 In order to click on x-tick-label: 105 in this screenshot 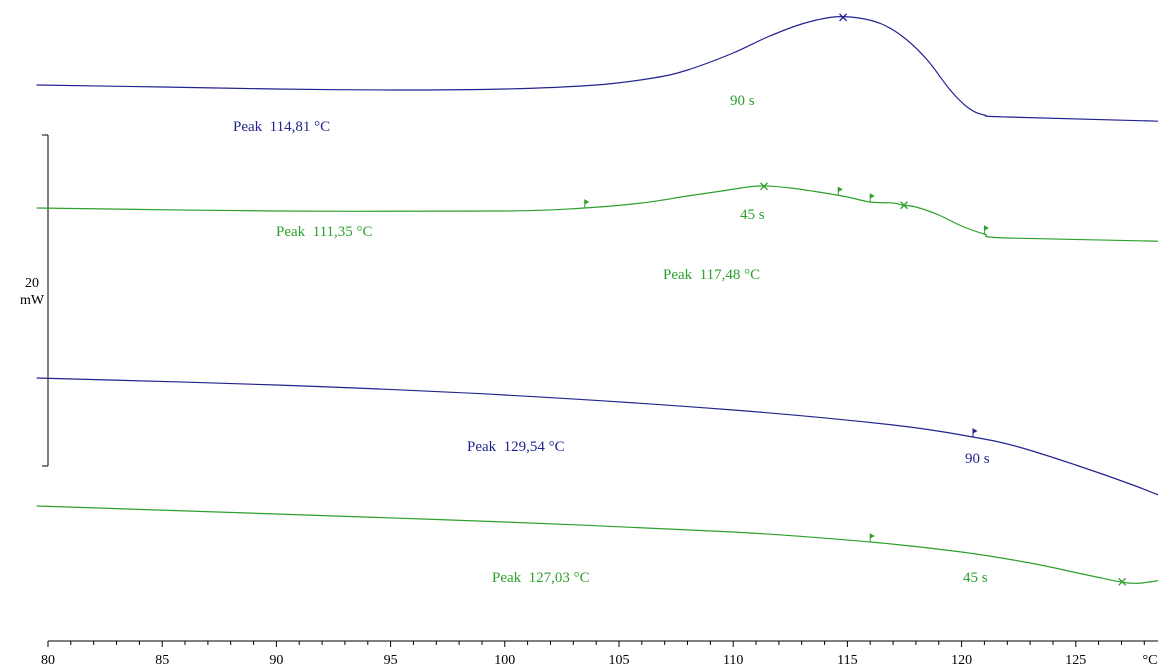, I will do `click(619, 660)`.